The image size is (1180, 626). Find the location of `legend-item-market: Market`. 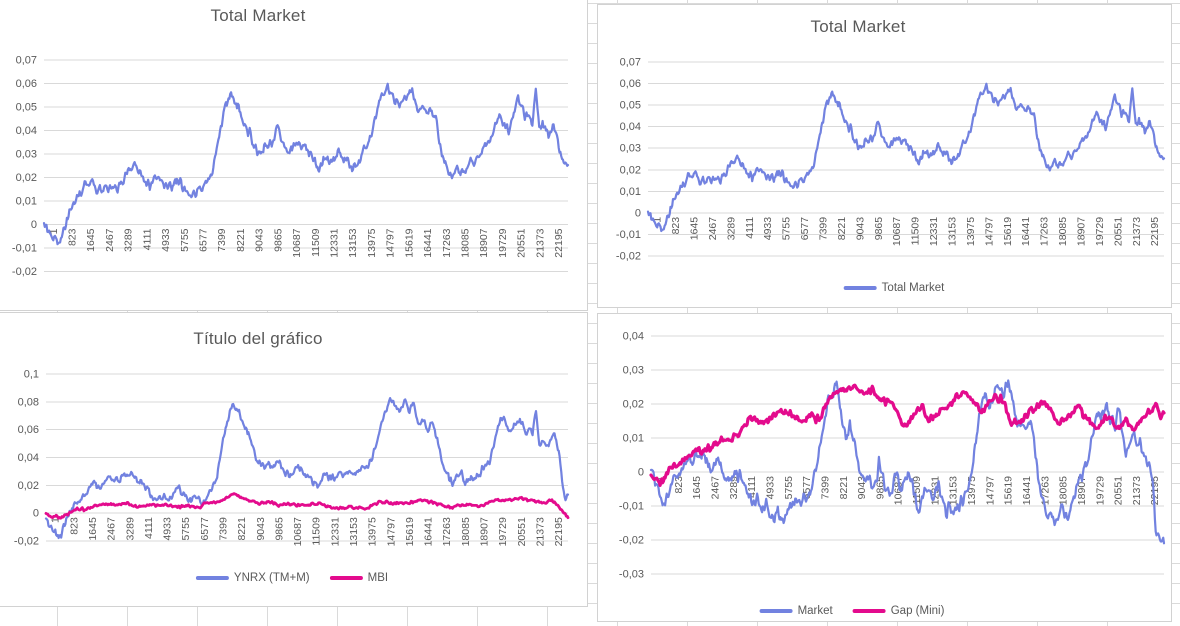

legend-item-market: Market is located at coordinates (796, 611).